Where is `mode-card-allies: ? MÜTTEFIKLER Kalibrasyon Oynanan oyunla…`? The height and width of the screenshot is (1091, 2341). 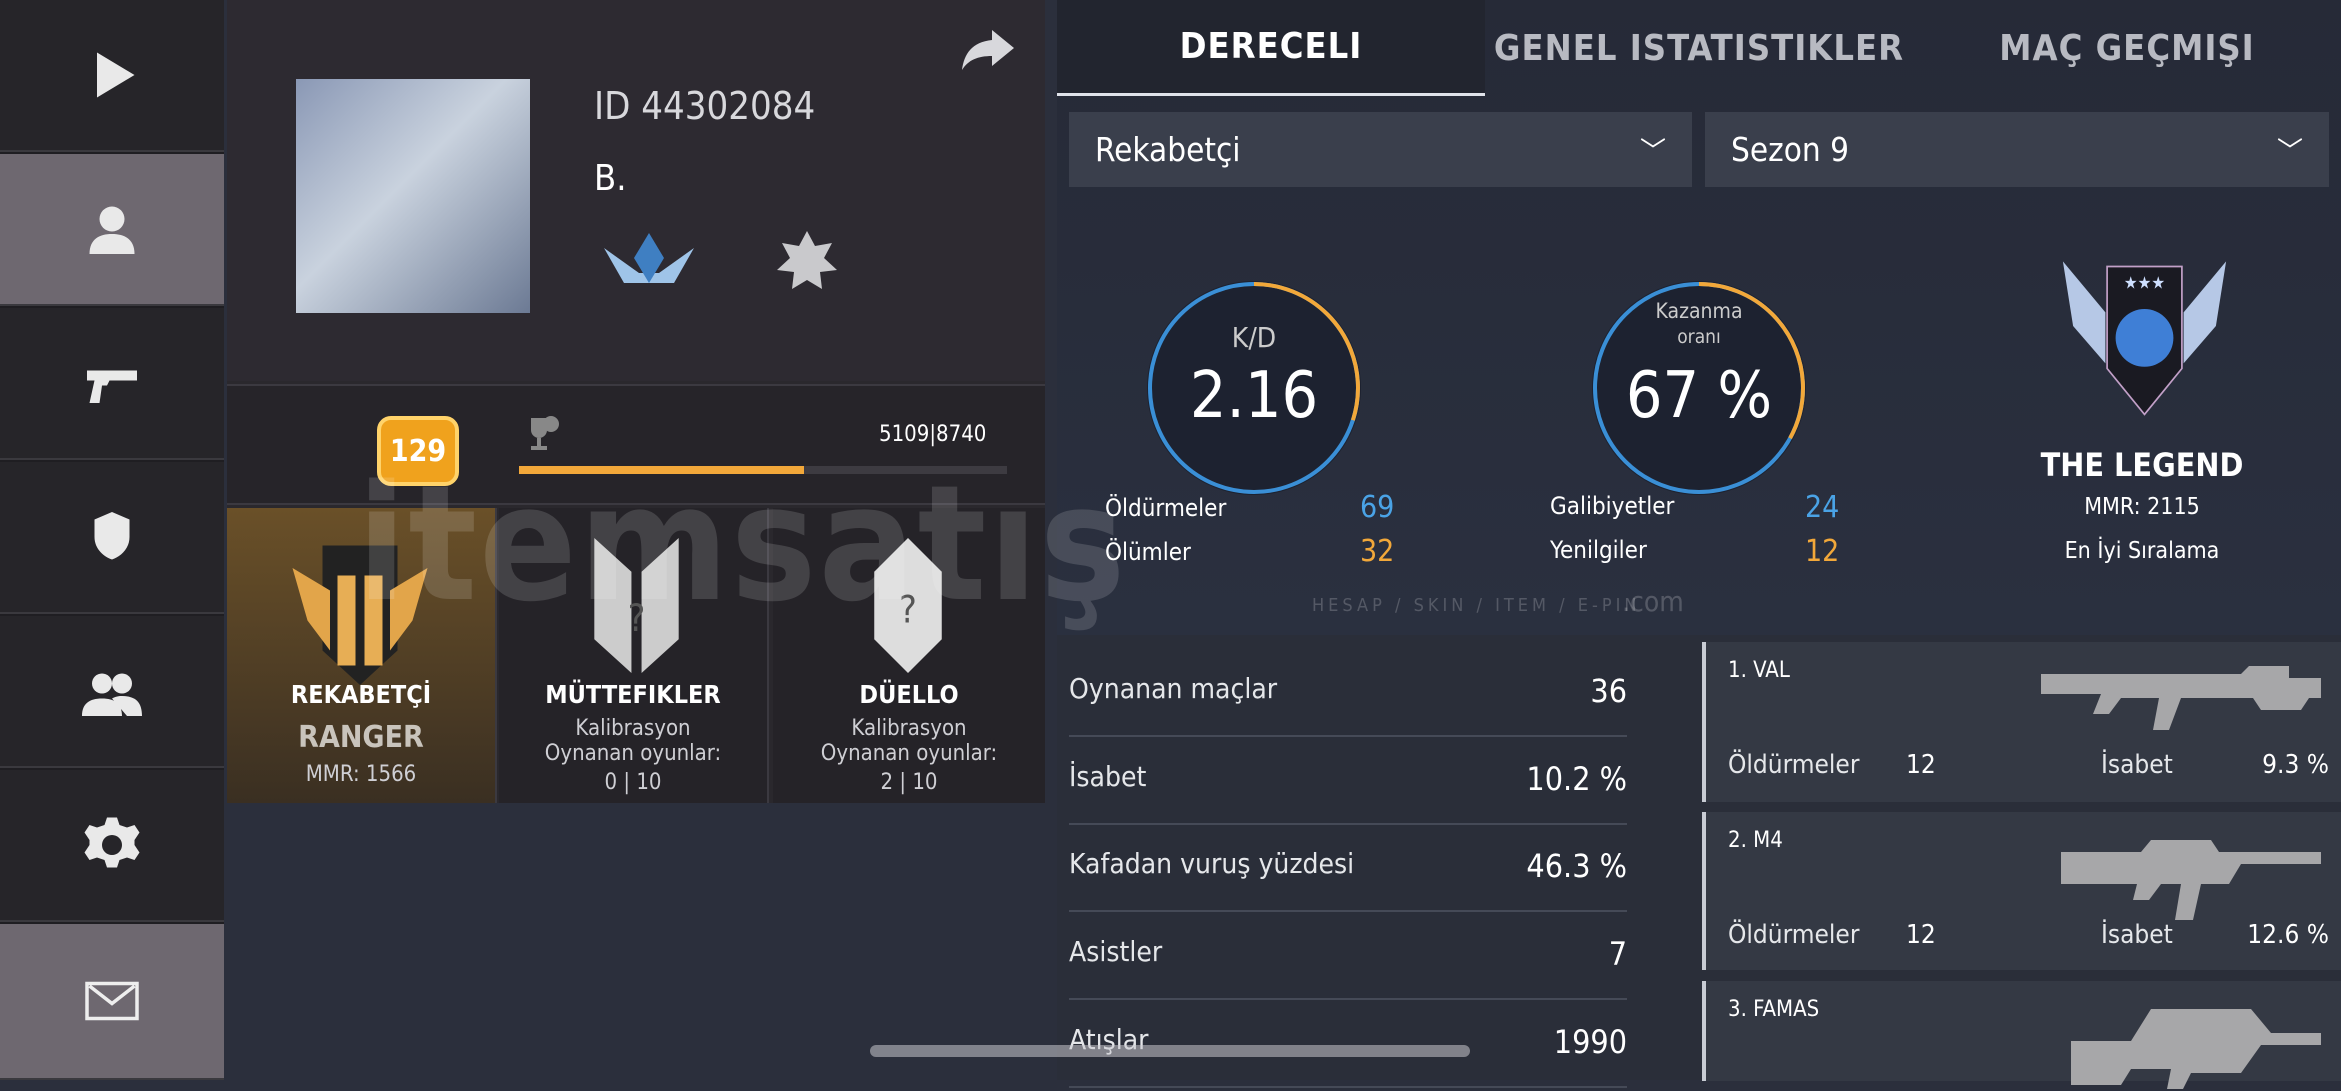 mode-card-allies: ? MÜTTEFIKLER Kalibrasyon Oynanan oyunla… is located at coordinates (634, 655).